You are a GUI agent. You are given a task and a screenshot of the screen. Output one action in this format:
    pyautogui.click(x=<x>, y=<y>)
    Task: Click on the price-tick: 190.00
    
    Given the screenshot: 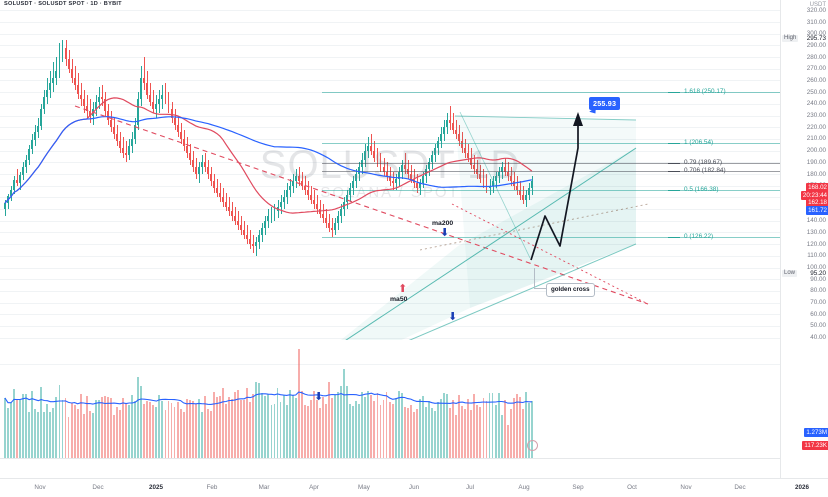 What is the action you would take?
    pyautogui.click(x=816, y=162)
    